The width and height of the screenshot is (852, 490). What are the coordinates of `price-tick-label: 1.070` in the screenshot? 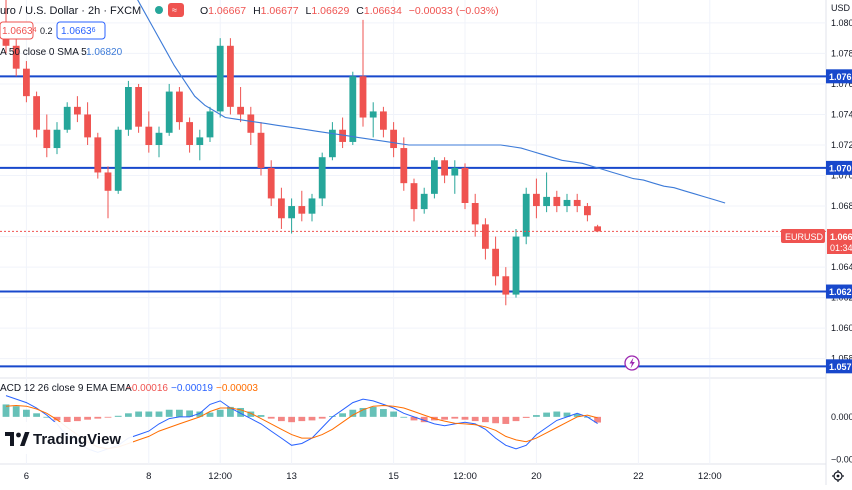 It's located at (841, 176).